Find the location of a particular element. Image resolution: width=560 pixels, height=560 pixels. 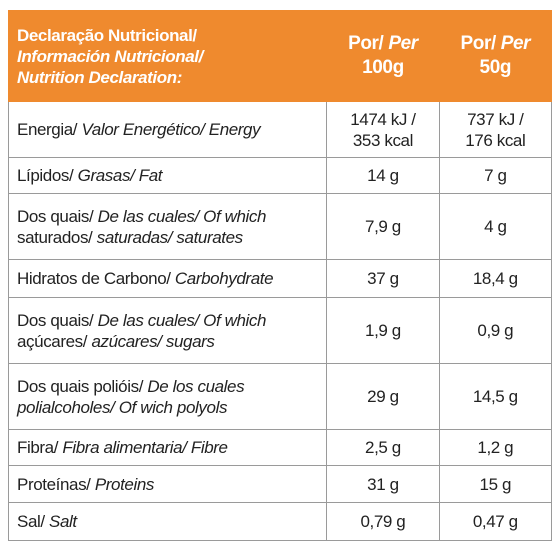

value-per-100g: 29 g is located at coordinates (383, 396).